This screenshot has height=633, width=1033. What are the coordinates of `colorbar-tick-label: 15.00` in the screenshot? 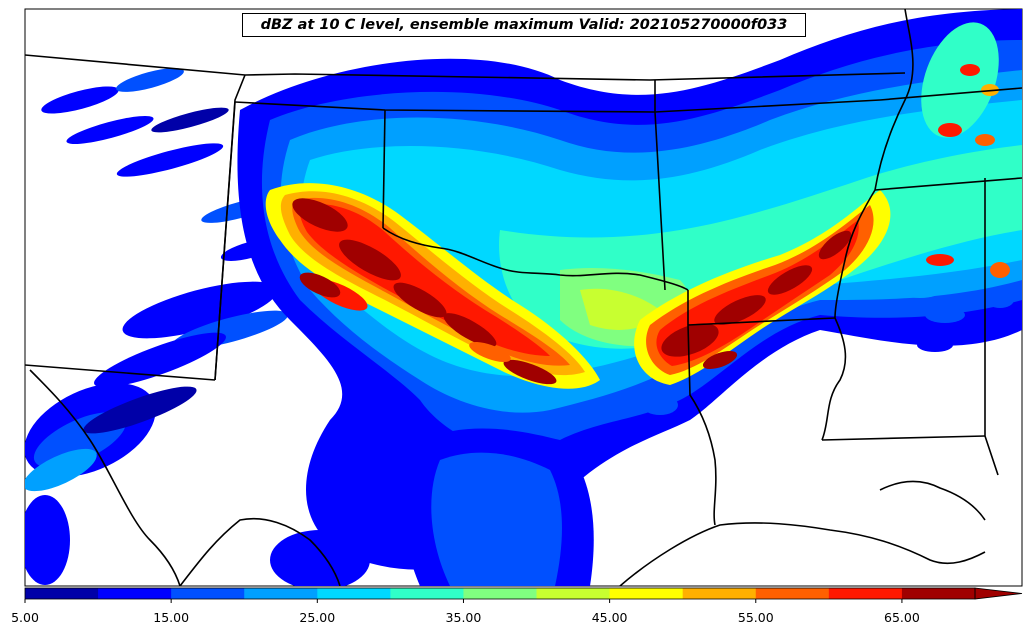 It's located at (171, 617).